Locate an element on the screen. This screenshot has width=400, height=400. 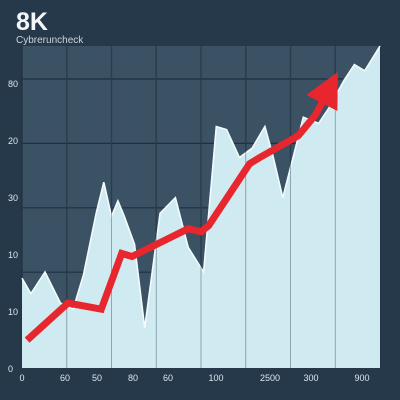
x-tick-label: 900 is located at coordinates (361, 378).